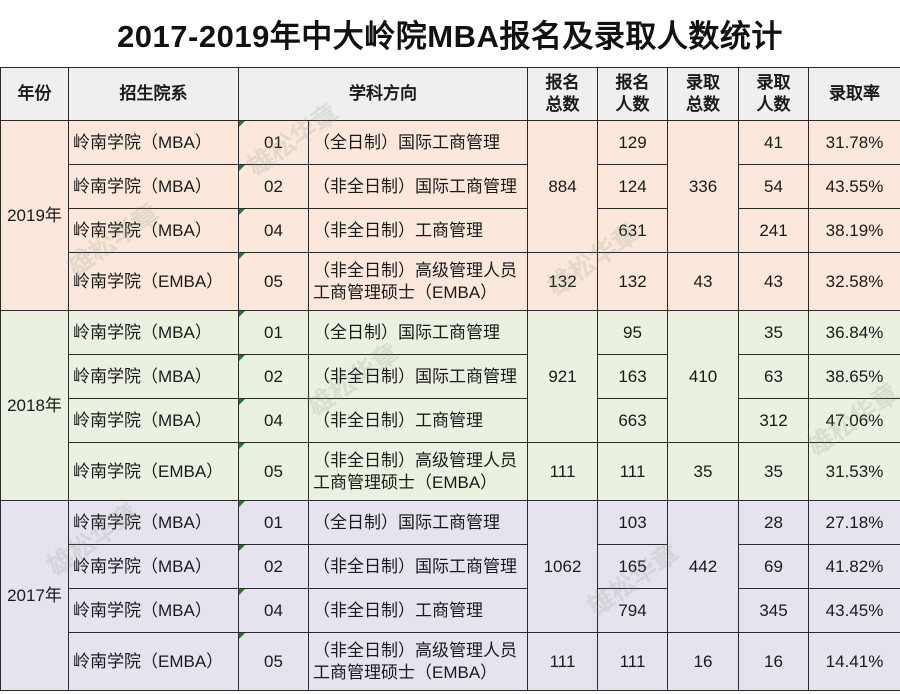  I want to click on apply-count-cell: 165, so click(632, 566).